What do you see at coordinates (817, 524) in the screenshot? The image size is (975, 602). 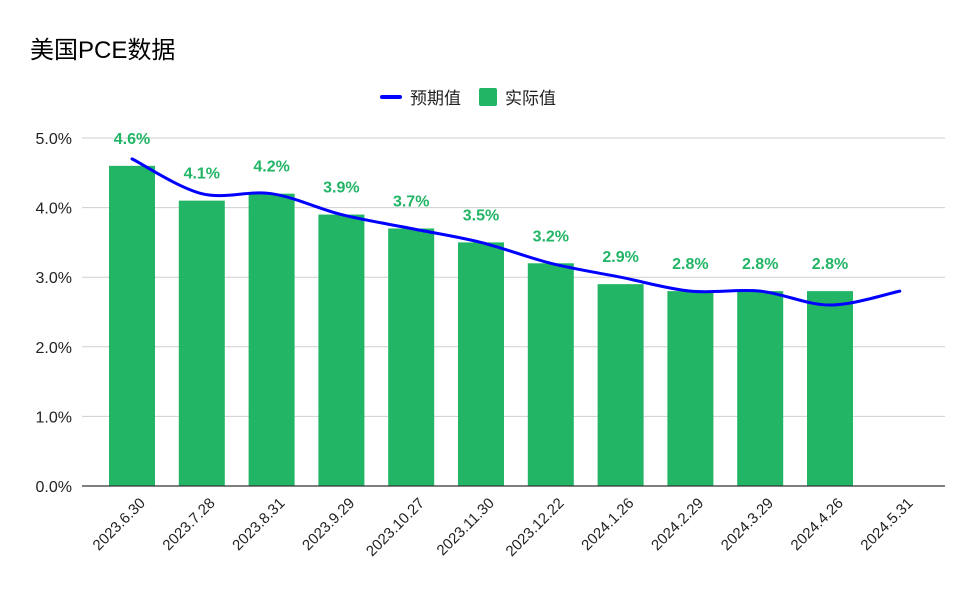 I see `x-tick-label: 2024.4.26` at bounding box center [817, 524].